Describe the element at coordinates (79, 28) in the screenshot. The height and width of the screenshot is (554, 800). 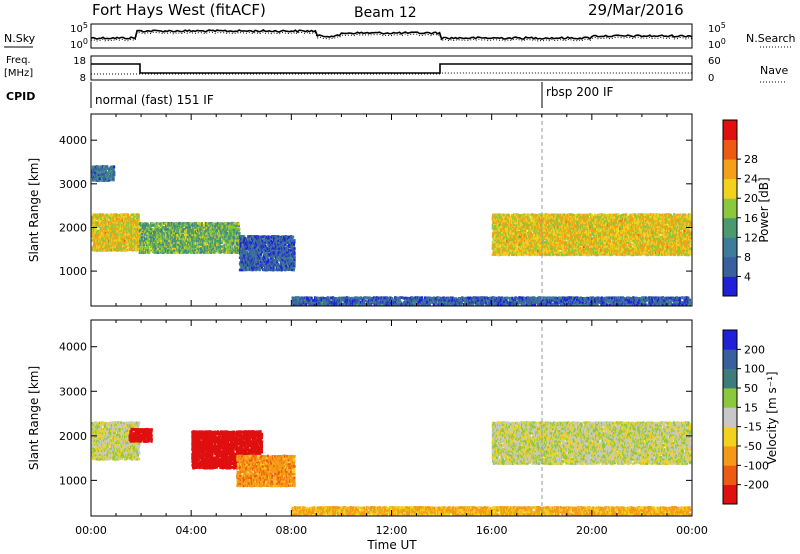
I see `noise-tick-left-top: 105` at that location.